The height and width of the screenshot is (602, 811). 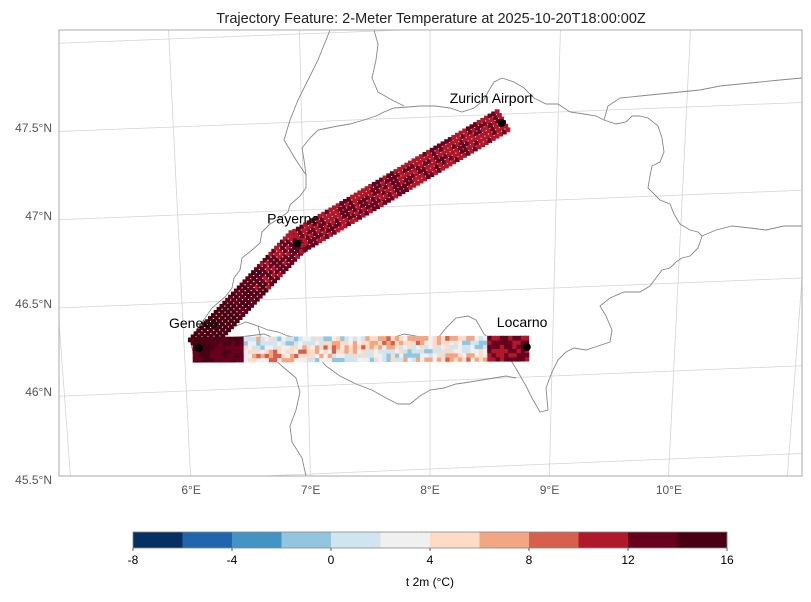 I want to click on colorbar-swatch, so click(x=257, y=540).